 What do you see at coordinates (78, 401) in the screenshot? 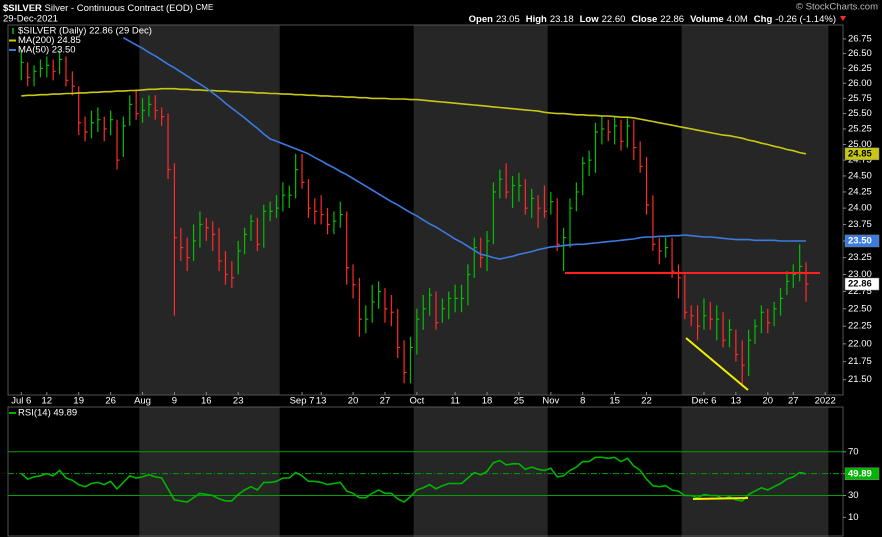
I see `x-tick-label: 19` at bounding box center [78, 401].